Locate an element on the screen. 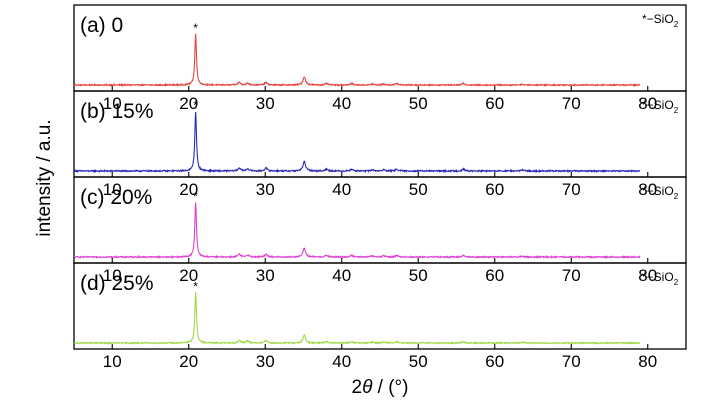  y-axis-title: intensity / a.u. is located at coordinates (44, 177).